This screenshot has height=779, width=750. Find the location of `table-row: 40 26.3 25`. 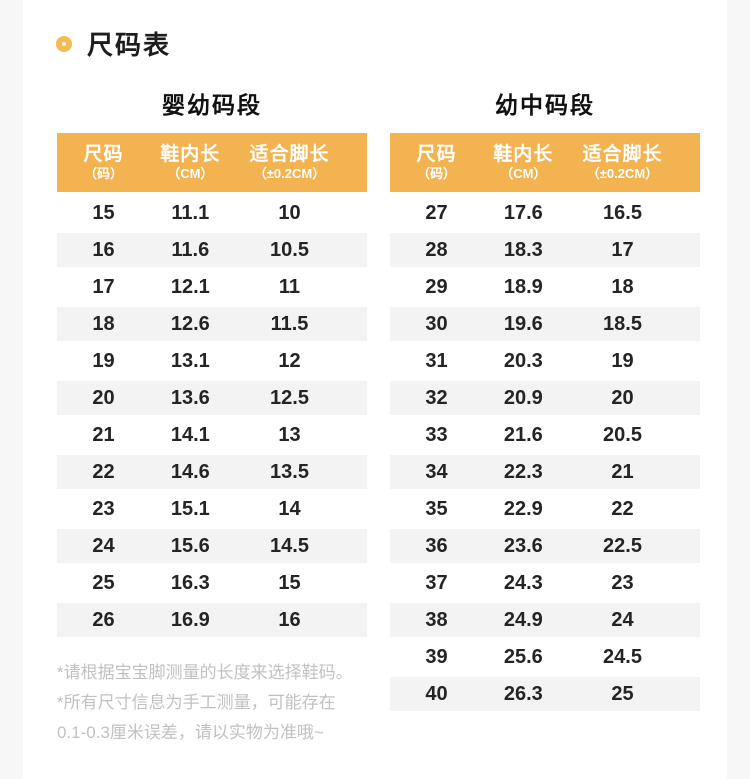

table-row: 40 26.3 25 is located at coordinates (545, 694).